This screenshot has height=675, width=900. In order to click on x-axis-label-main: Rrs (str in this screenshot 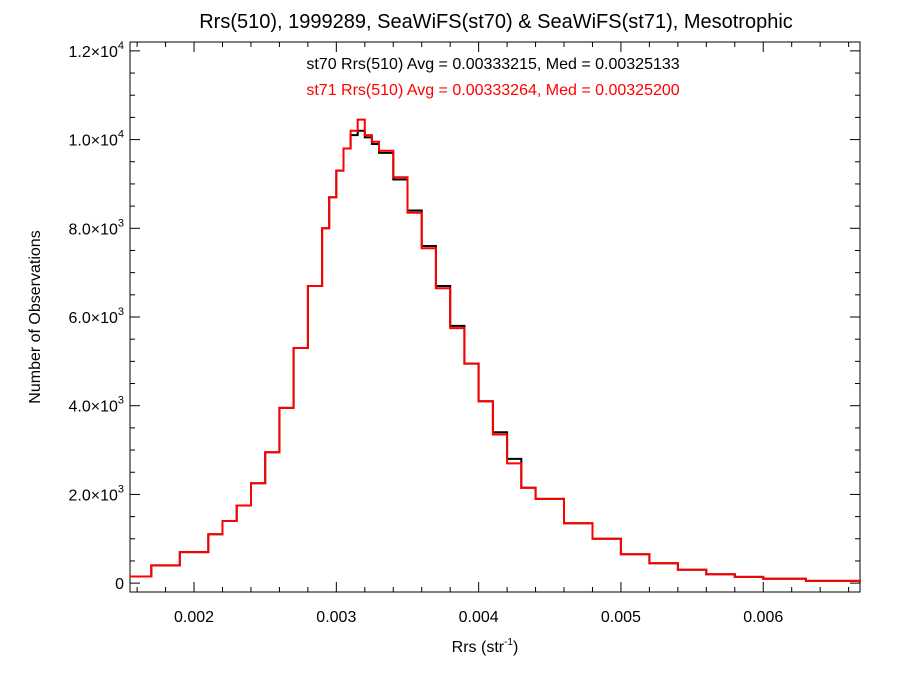, I will do `click(478, 647)`.